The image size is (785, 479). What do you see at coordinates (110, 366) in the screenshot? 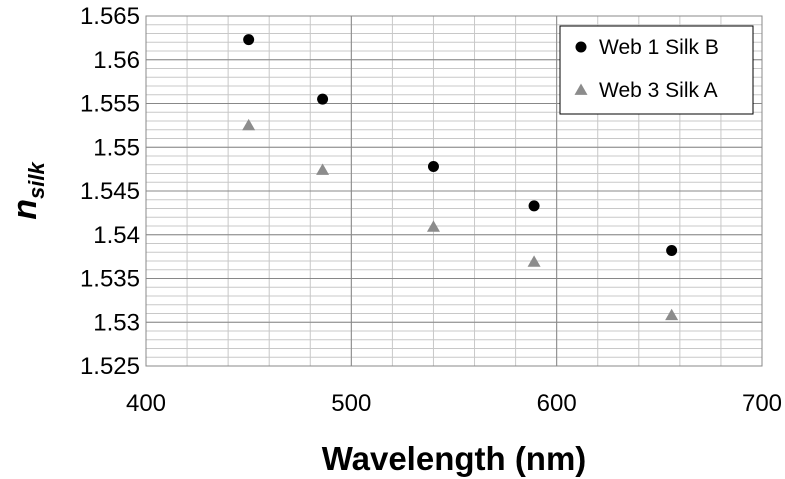
I see `y-tick-label: 1.525` at bounding box center [110, 366].